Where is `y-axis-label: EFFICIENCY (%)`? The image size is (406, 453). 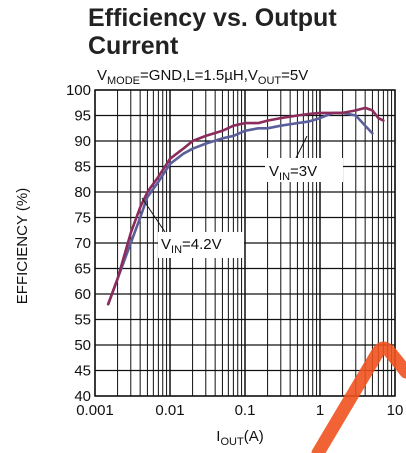 y-axis-label: EFFICIENCY (%) is located at coordinates (22, 246).